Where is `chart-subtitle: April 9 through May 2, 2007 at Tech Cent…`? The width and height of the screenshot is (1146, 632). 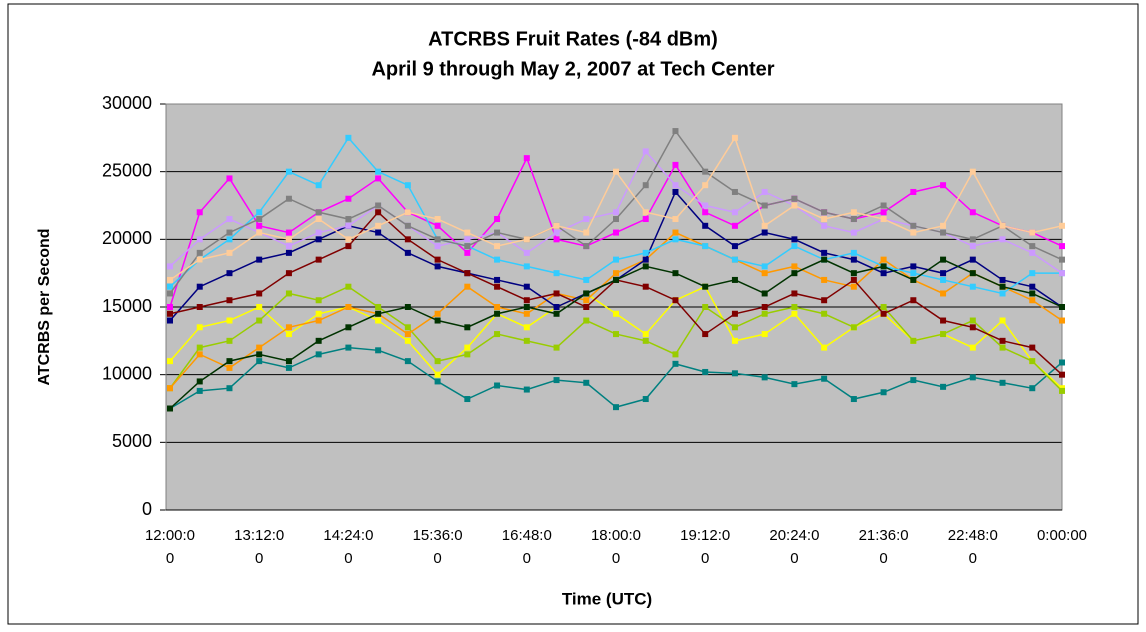
chart-subtitle: April 9 through May 2, 2007 at Tech Cent… is located at coordinates (572, 69).